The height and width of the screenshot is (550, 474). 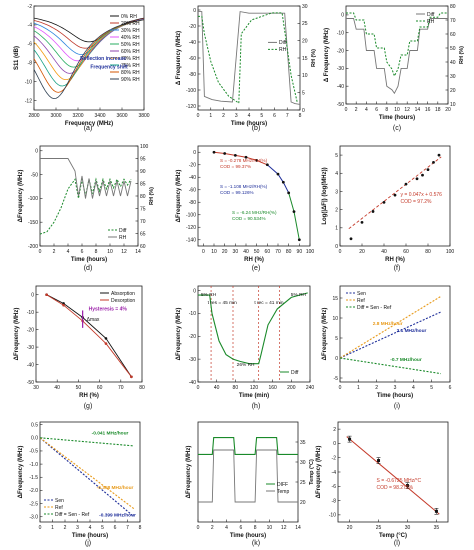 I want to click on y-tick-label: -4, so click(x=30, y=26).